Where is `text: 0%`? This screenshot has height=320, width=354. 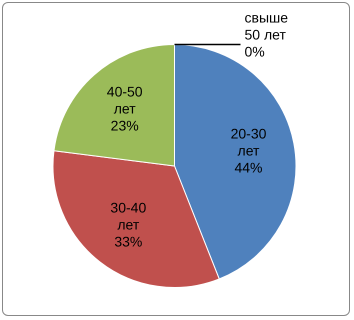
text: 0% is located at coordinates (254, 51).